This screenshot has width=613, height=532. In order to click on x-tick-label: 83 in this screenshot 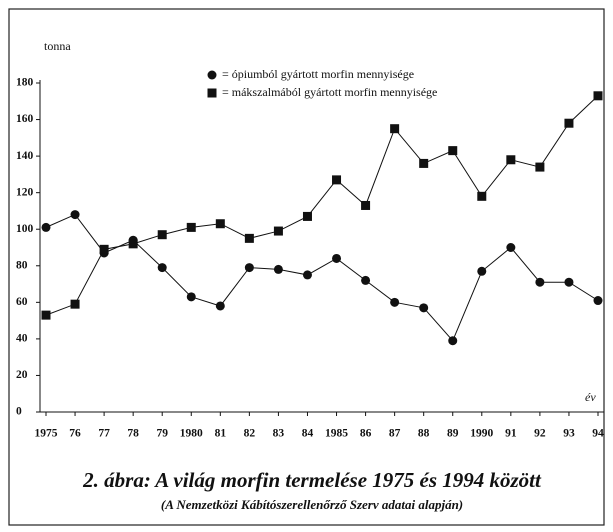, I will do `click(279, 434)`.